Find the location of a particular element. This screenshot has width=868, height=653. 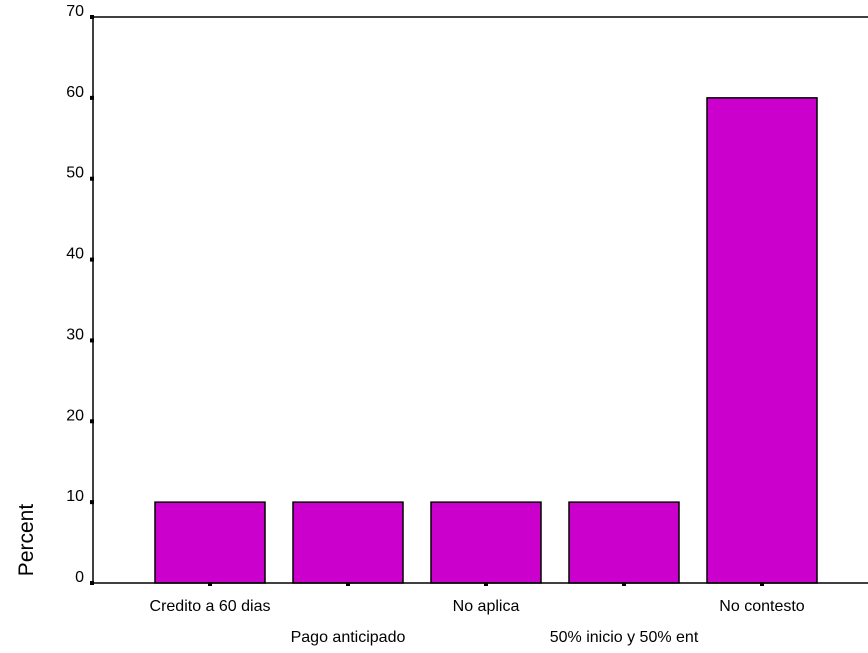

y-axis-label: Percent is located at coordinates (26, 540).